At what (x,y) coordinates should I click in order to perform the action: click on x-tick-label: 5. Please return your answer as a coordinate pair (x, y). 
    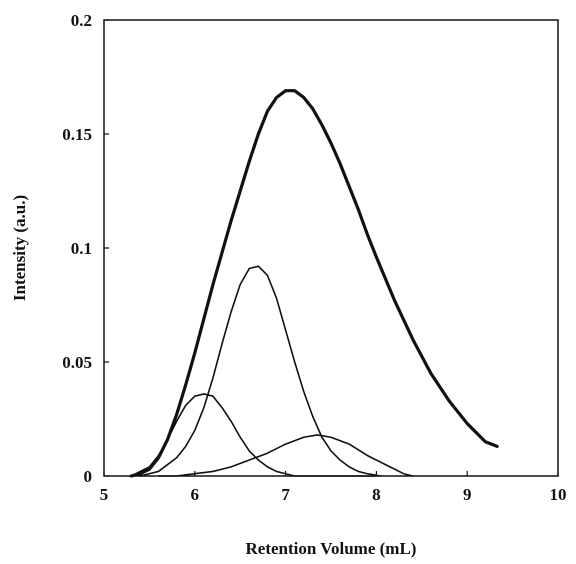
    Looking at the image, I should click on (104, 494).